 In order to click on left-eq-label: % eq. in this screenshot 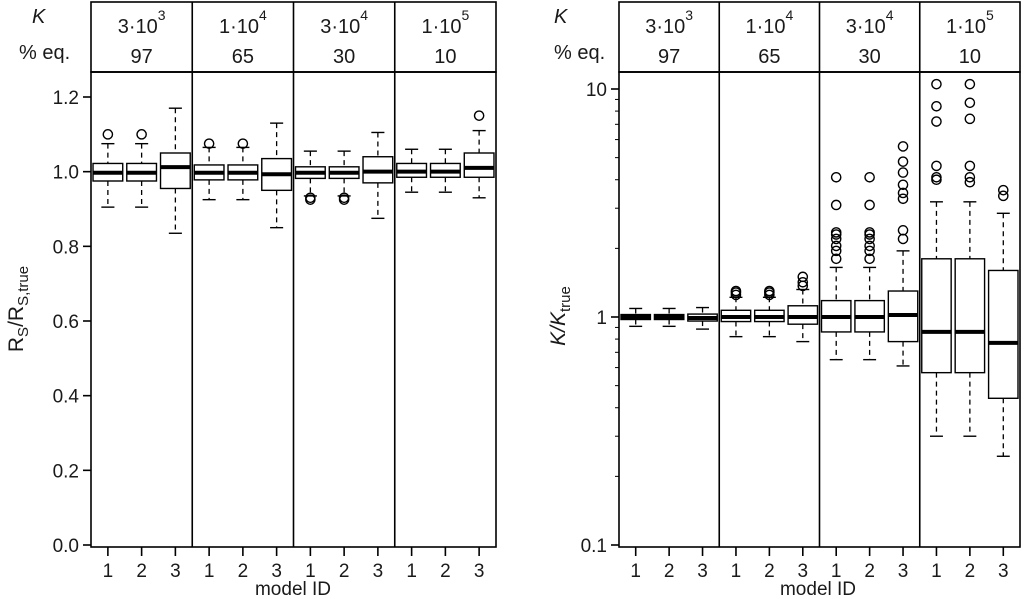, I will do `click(44, 53)`.